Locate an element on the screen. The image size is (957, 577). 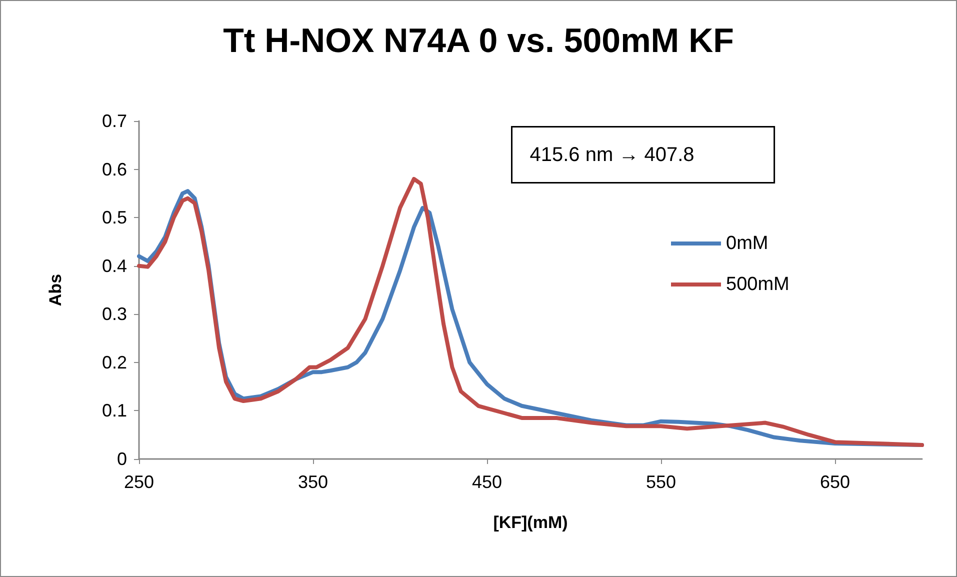
y-tick-label: 0 is located at coordinates (121, 459).